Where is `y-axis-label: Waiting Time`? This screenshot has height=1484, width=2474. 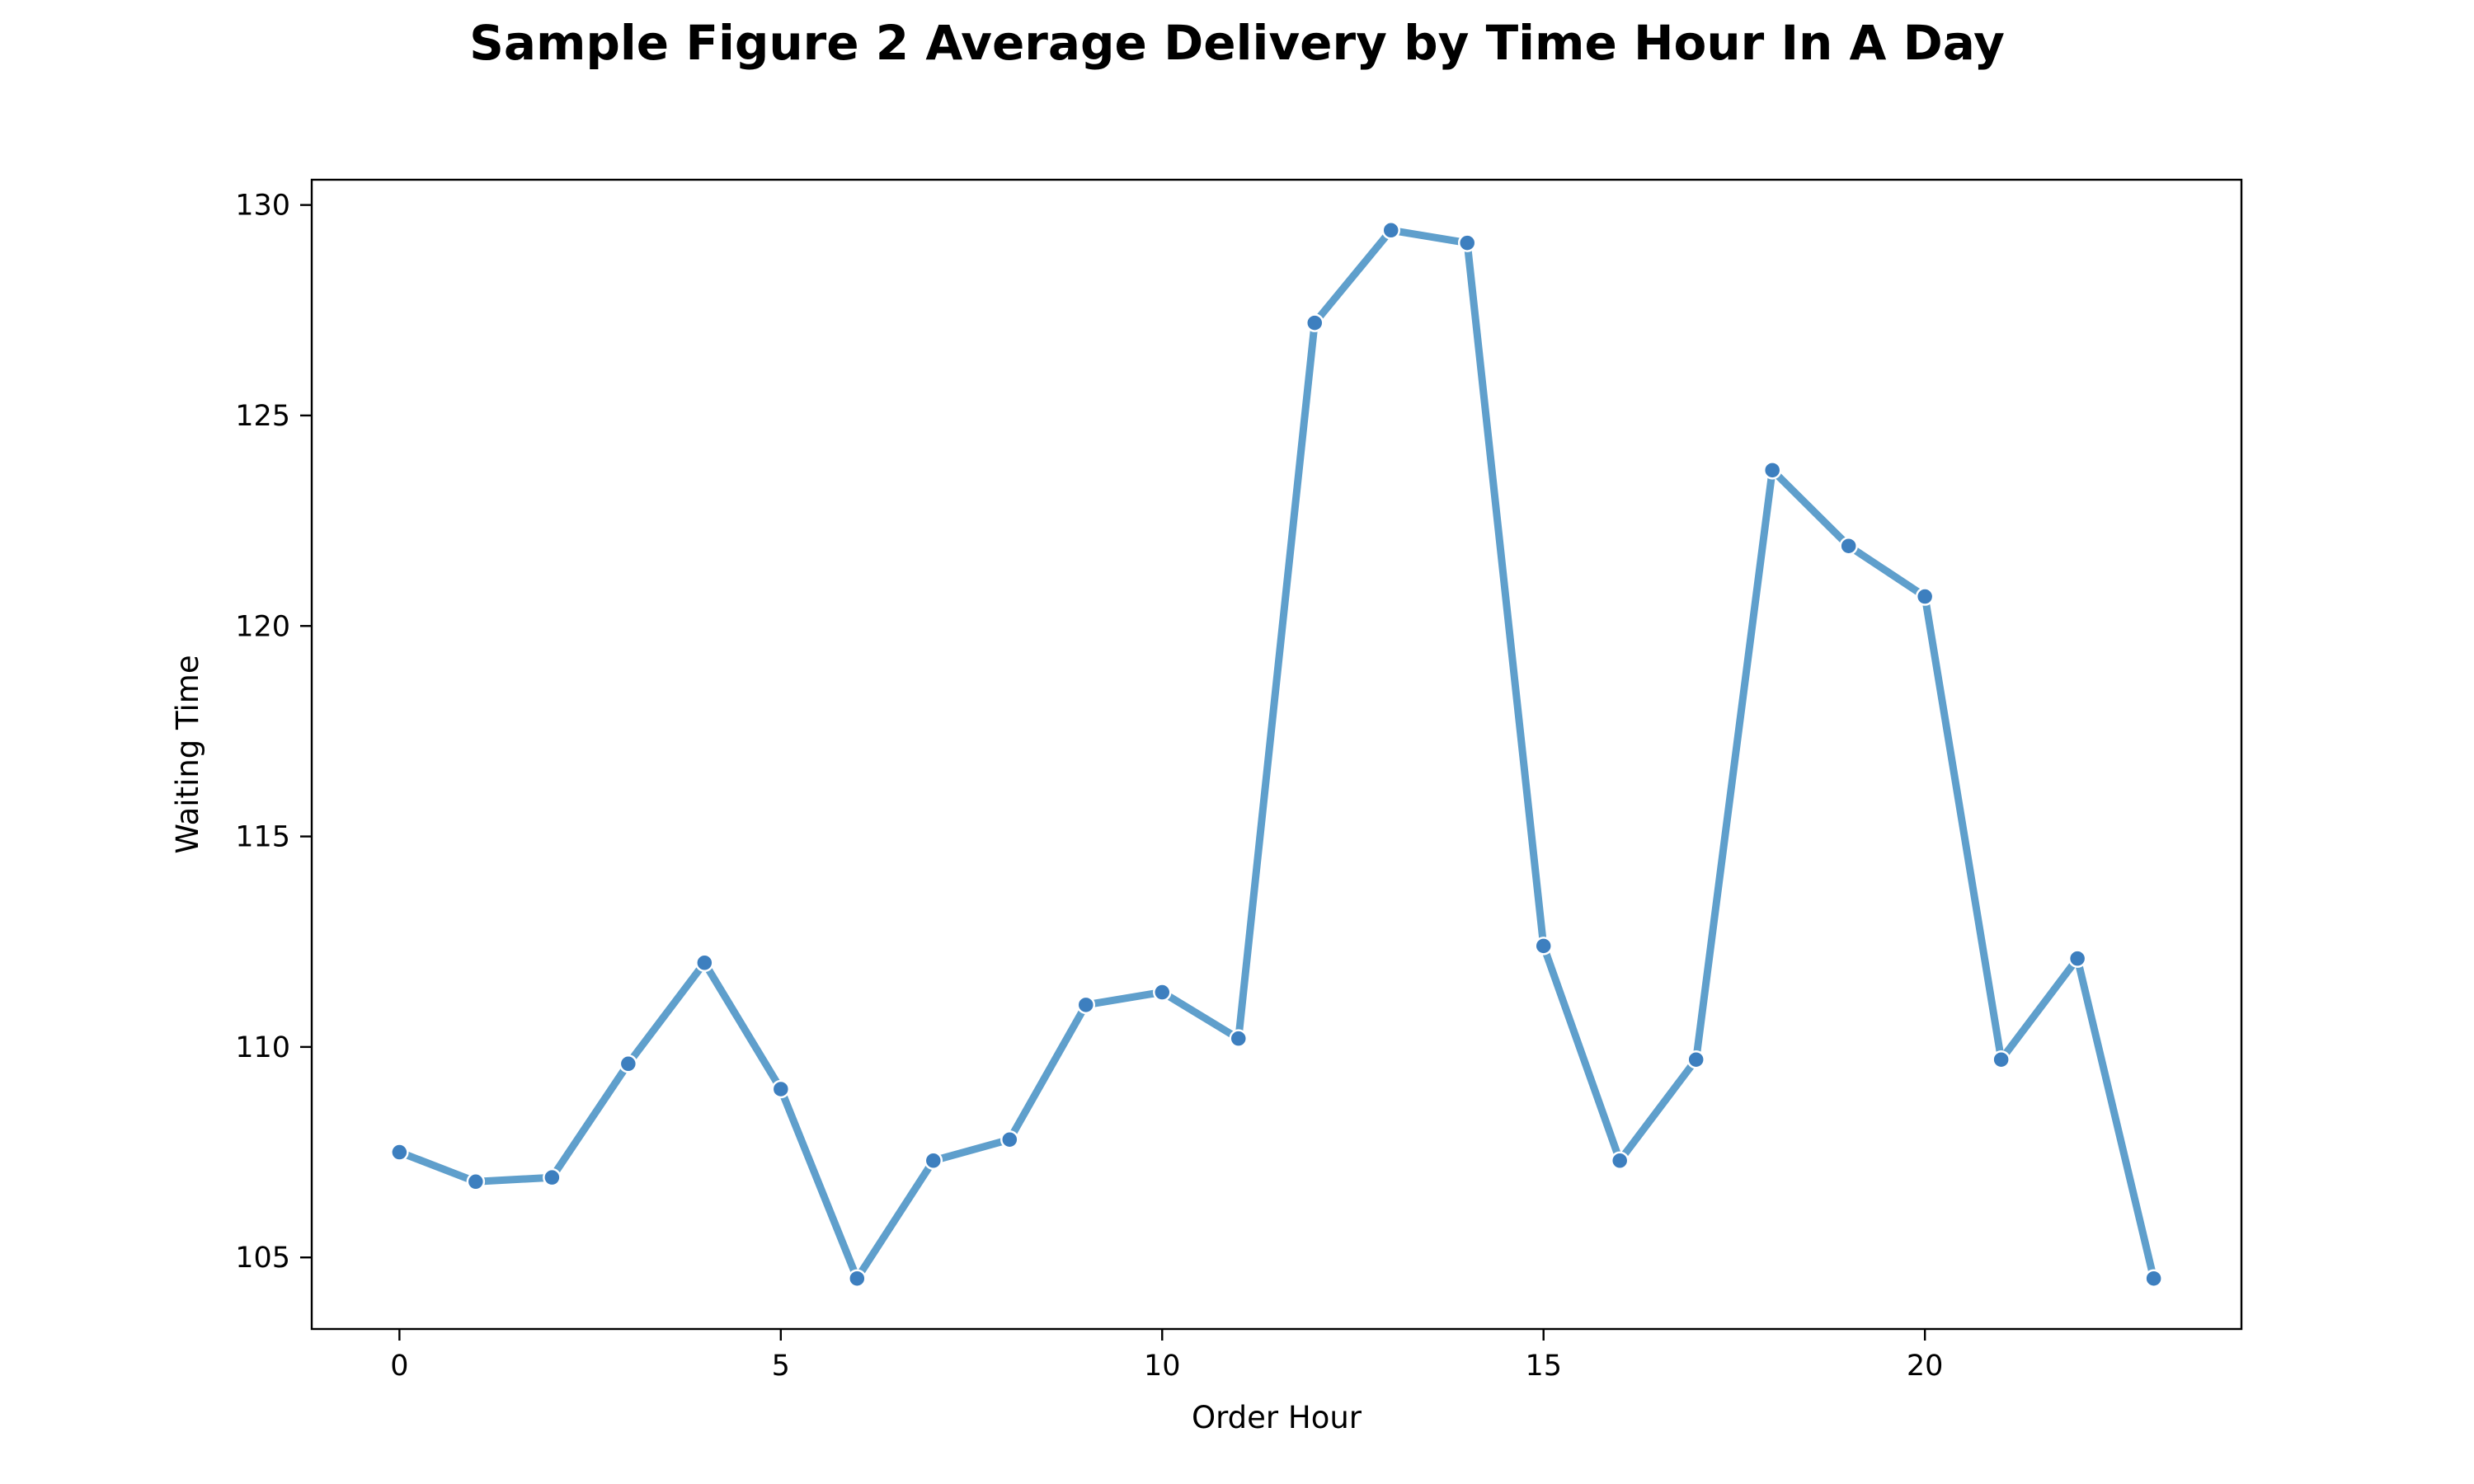 y-axis-label: Waiting Time is located at coordinates (187, 754).